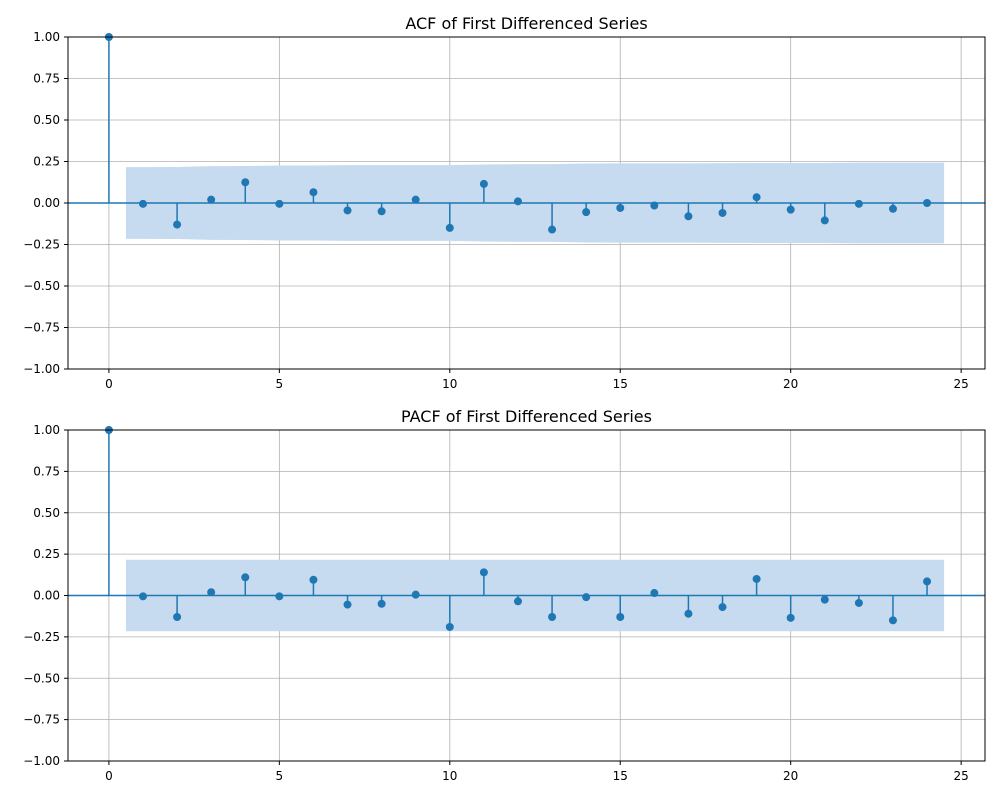  I want to click on acf-xtick-label: 20, so click(790, 384).